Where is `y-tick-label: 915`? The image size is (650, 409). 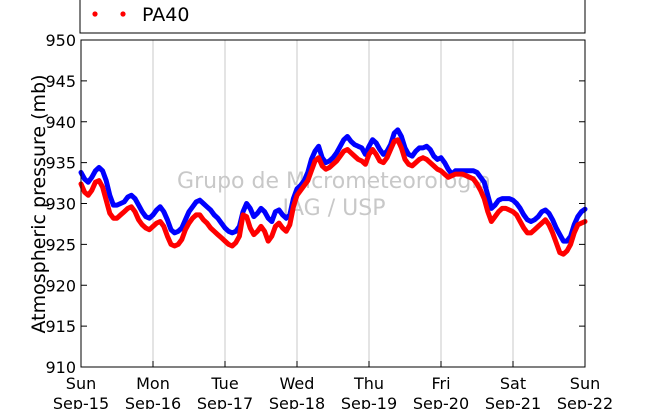 y-tick-label: 915 is located at coordinates (60, 326).